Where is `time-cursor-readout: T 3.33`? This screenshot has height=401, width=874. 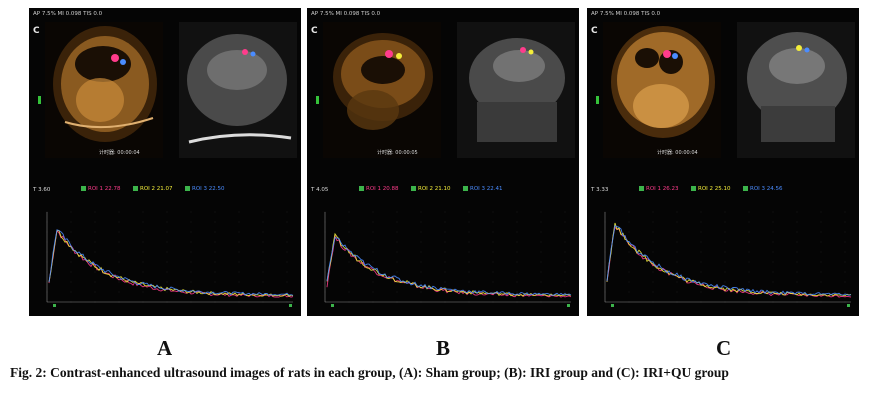 time-cursor-readout: T 3.33 is located at coordinates (600, 190).